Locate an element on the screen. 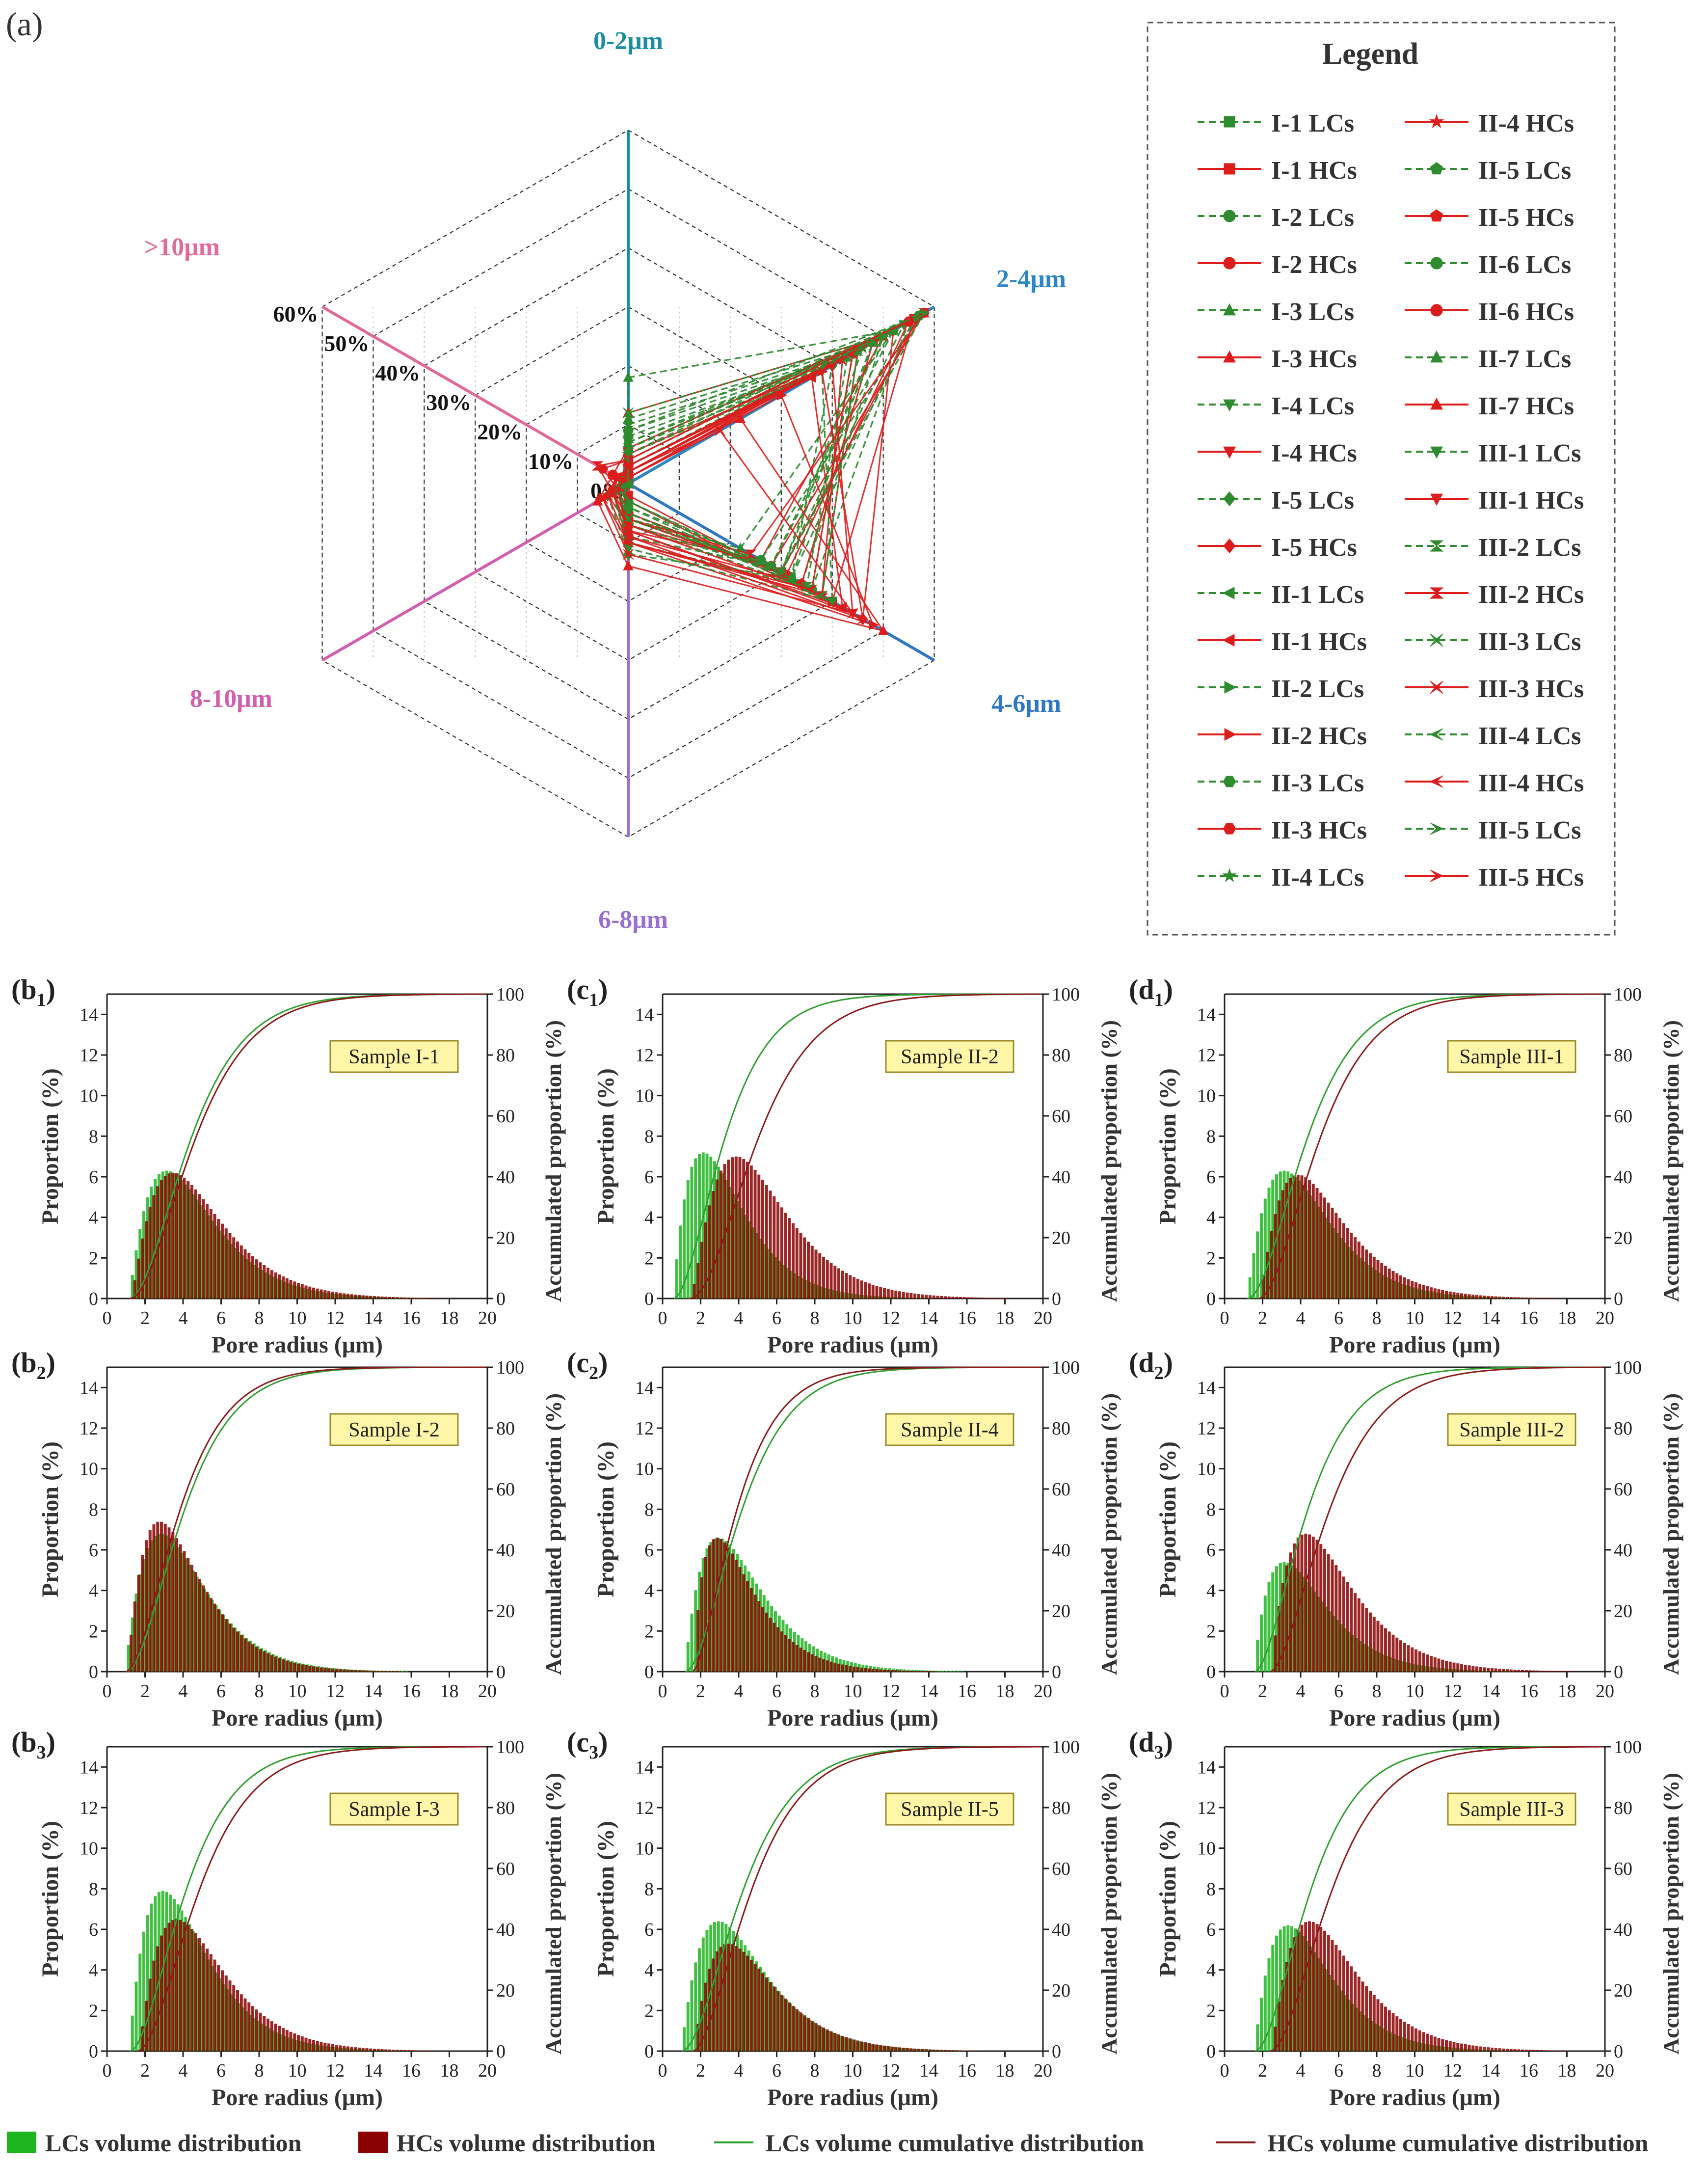 The image size is (1708, 2165). sample-box is located at coordinates (394, 1429).